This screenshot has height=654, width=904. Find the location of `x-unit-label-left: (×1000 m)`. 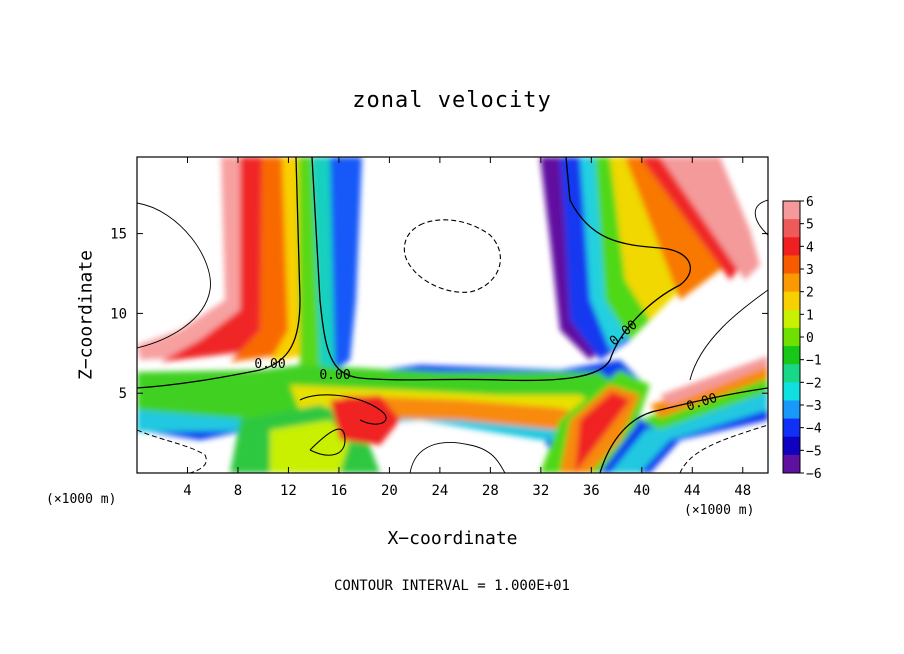

x-unit-label-left: (×1000 m) is located at coordinates (81, 499).